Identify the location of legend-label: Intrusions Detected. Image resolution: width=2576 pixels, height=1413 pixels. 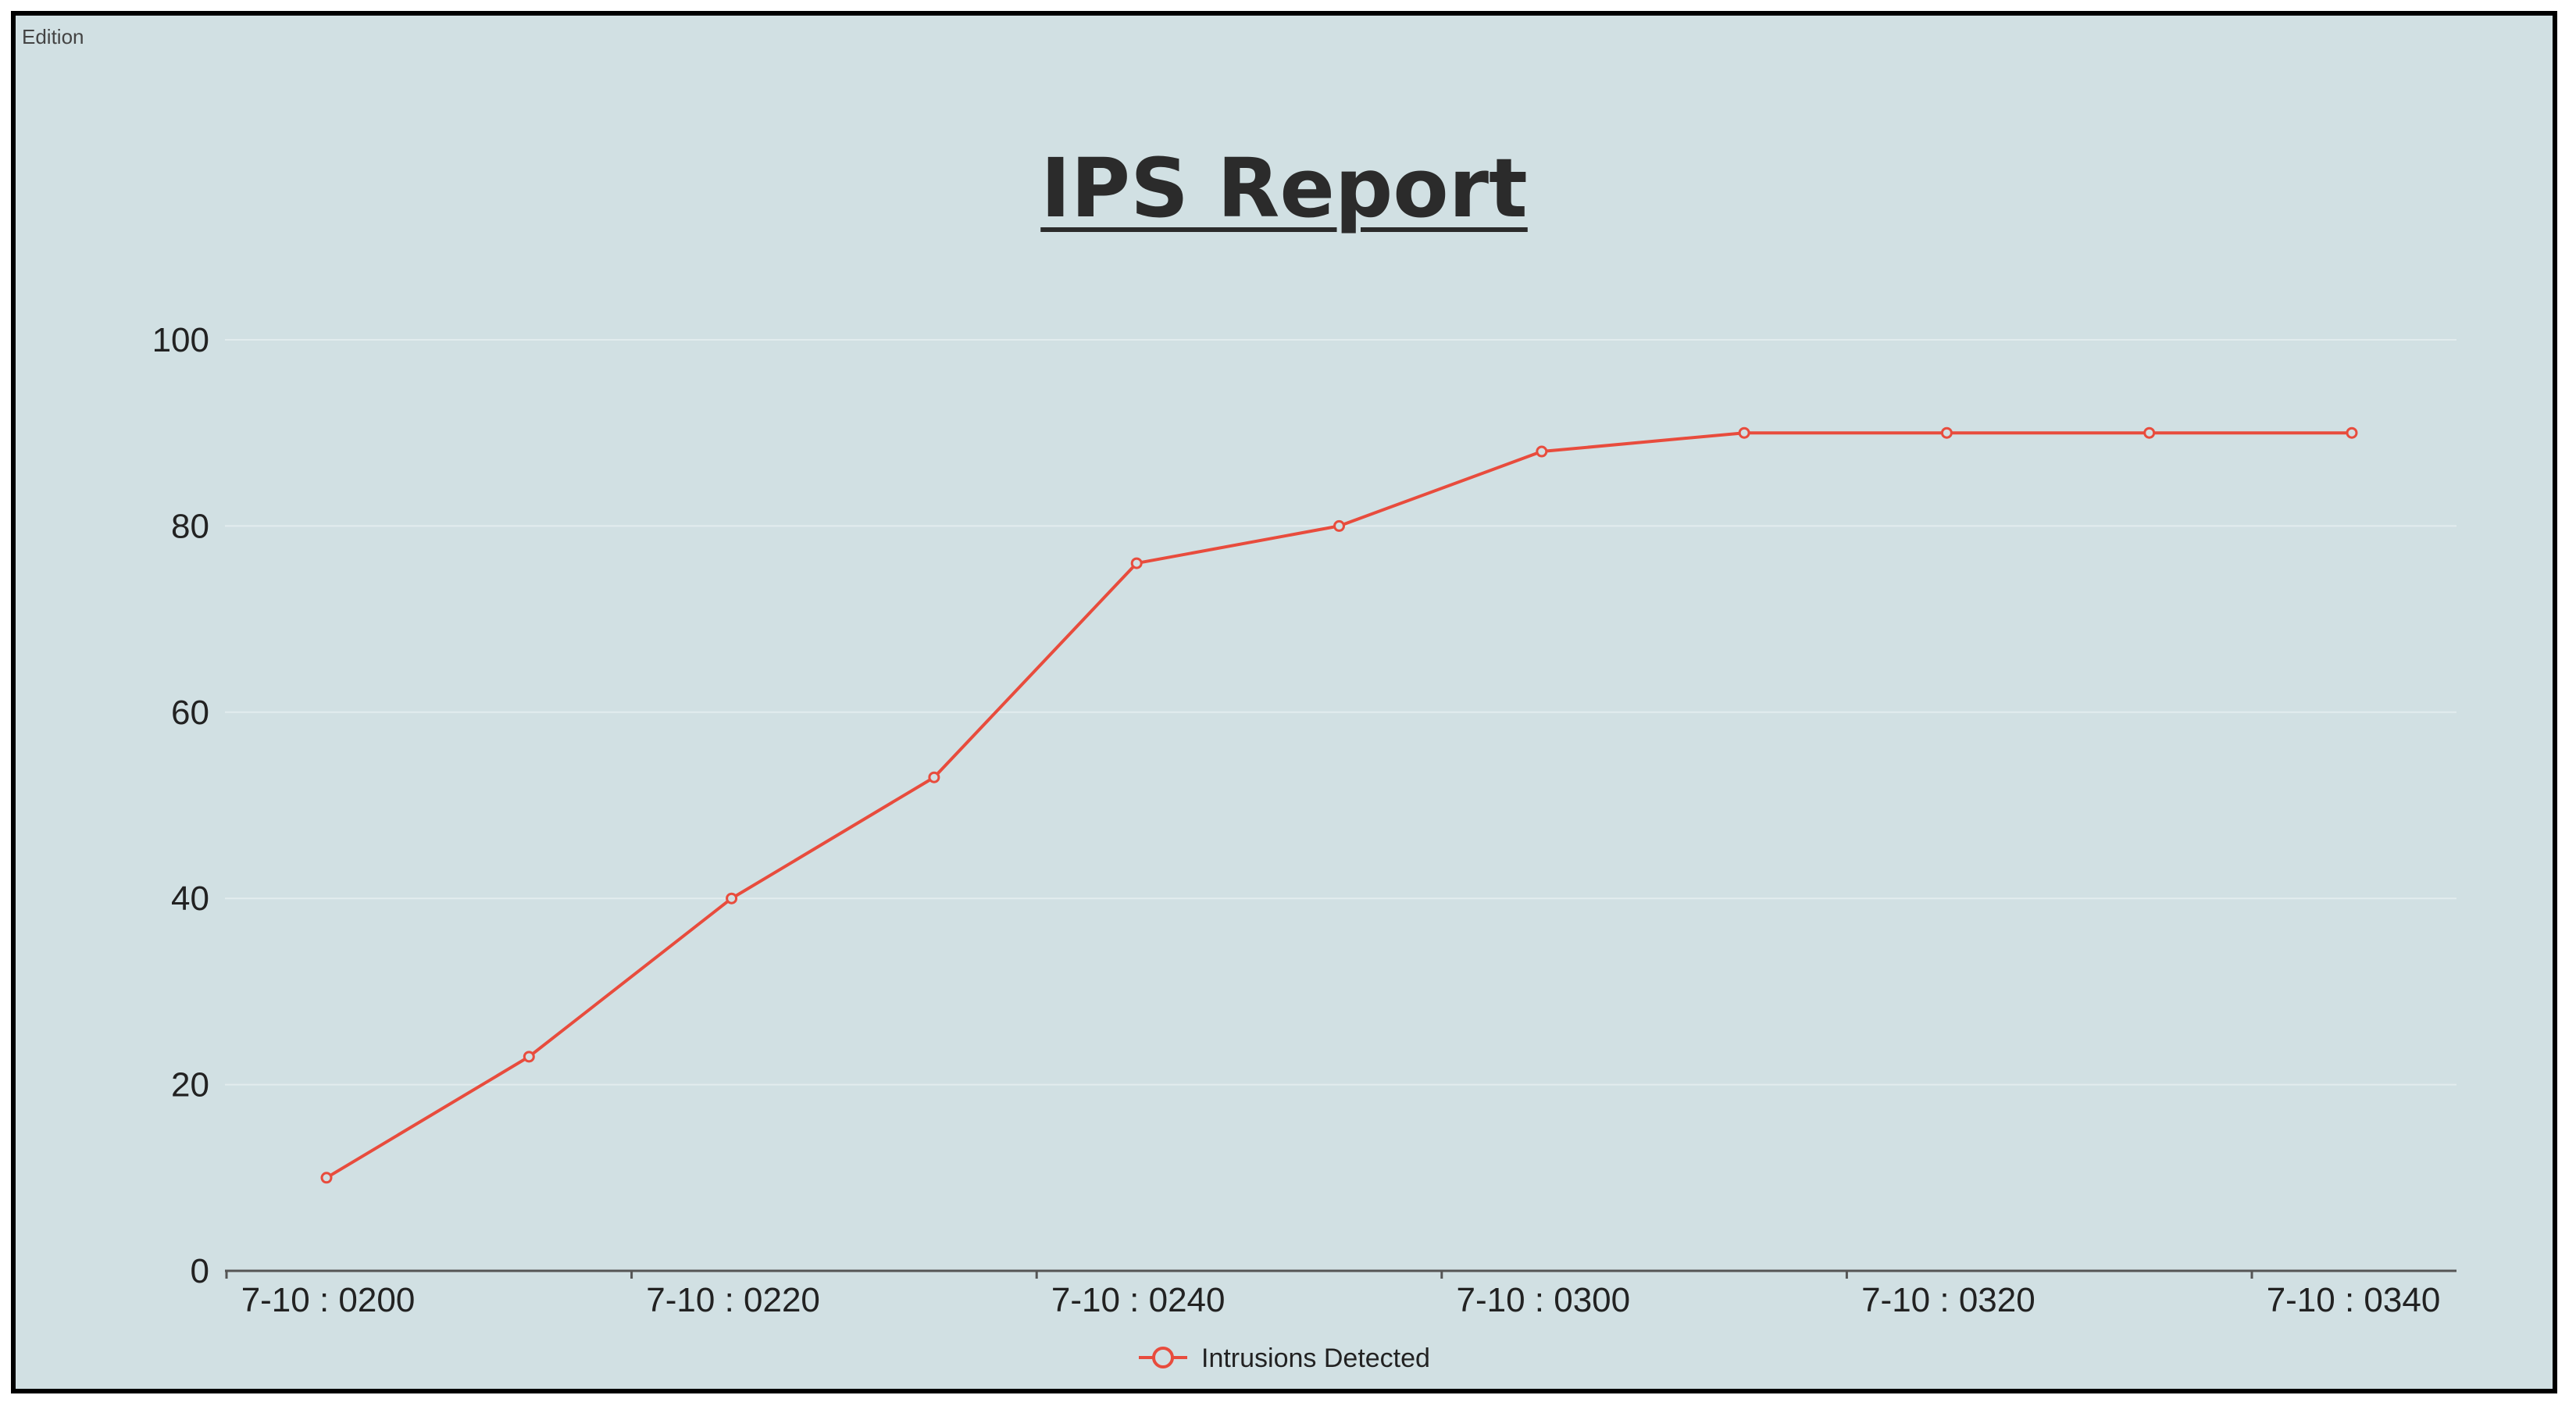
(1315, 1358).